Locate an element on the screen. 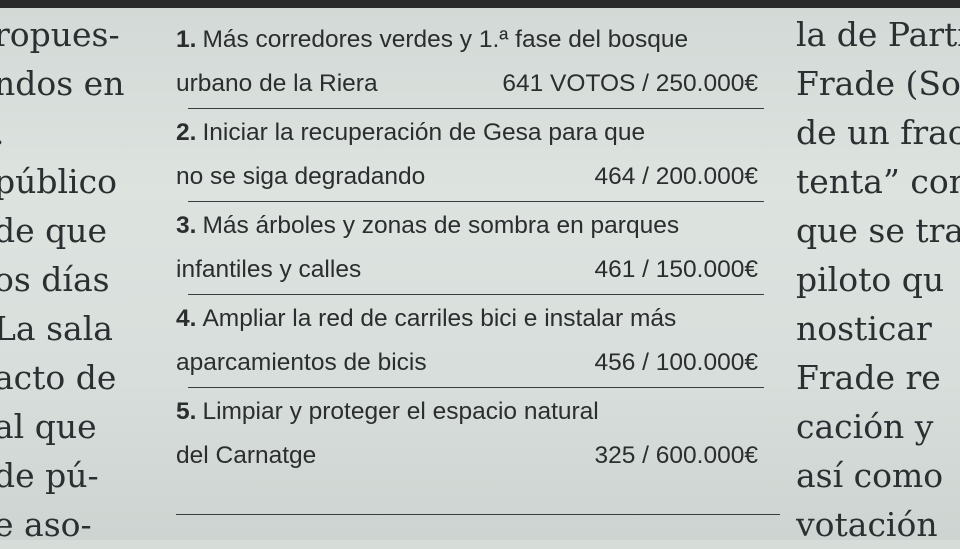  right-column-line: piloto qu is located at coordinates (870, 279).